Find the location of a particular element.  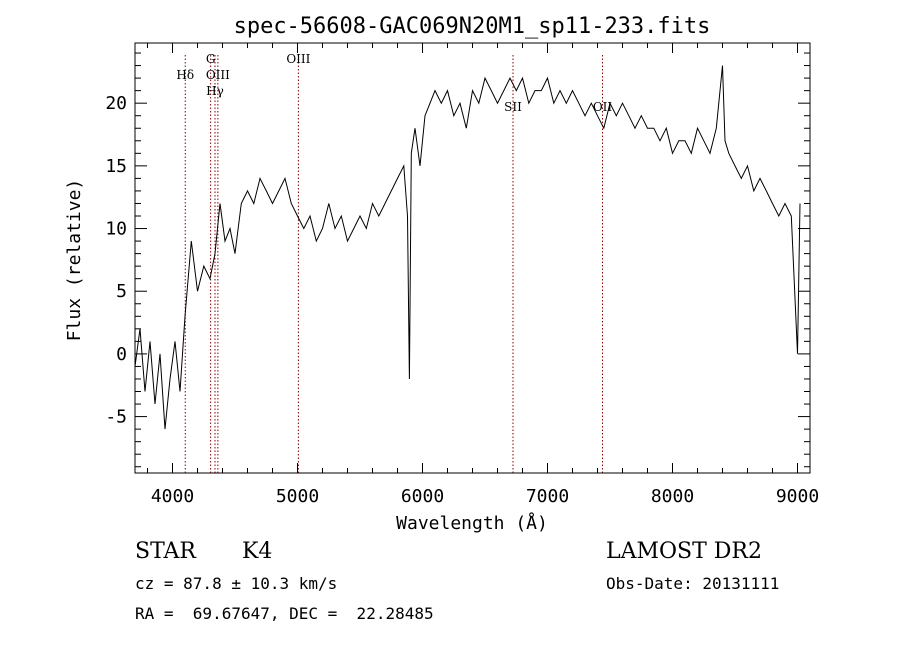

marker-label: Hγ is located at coordinates (215, 91).